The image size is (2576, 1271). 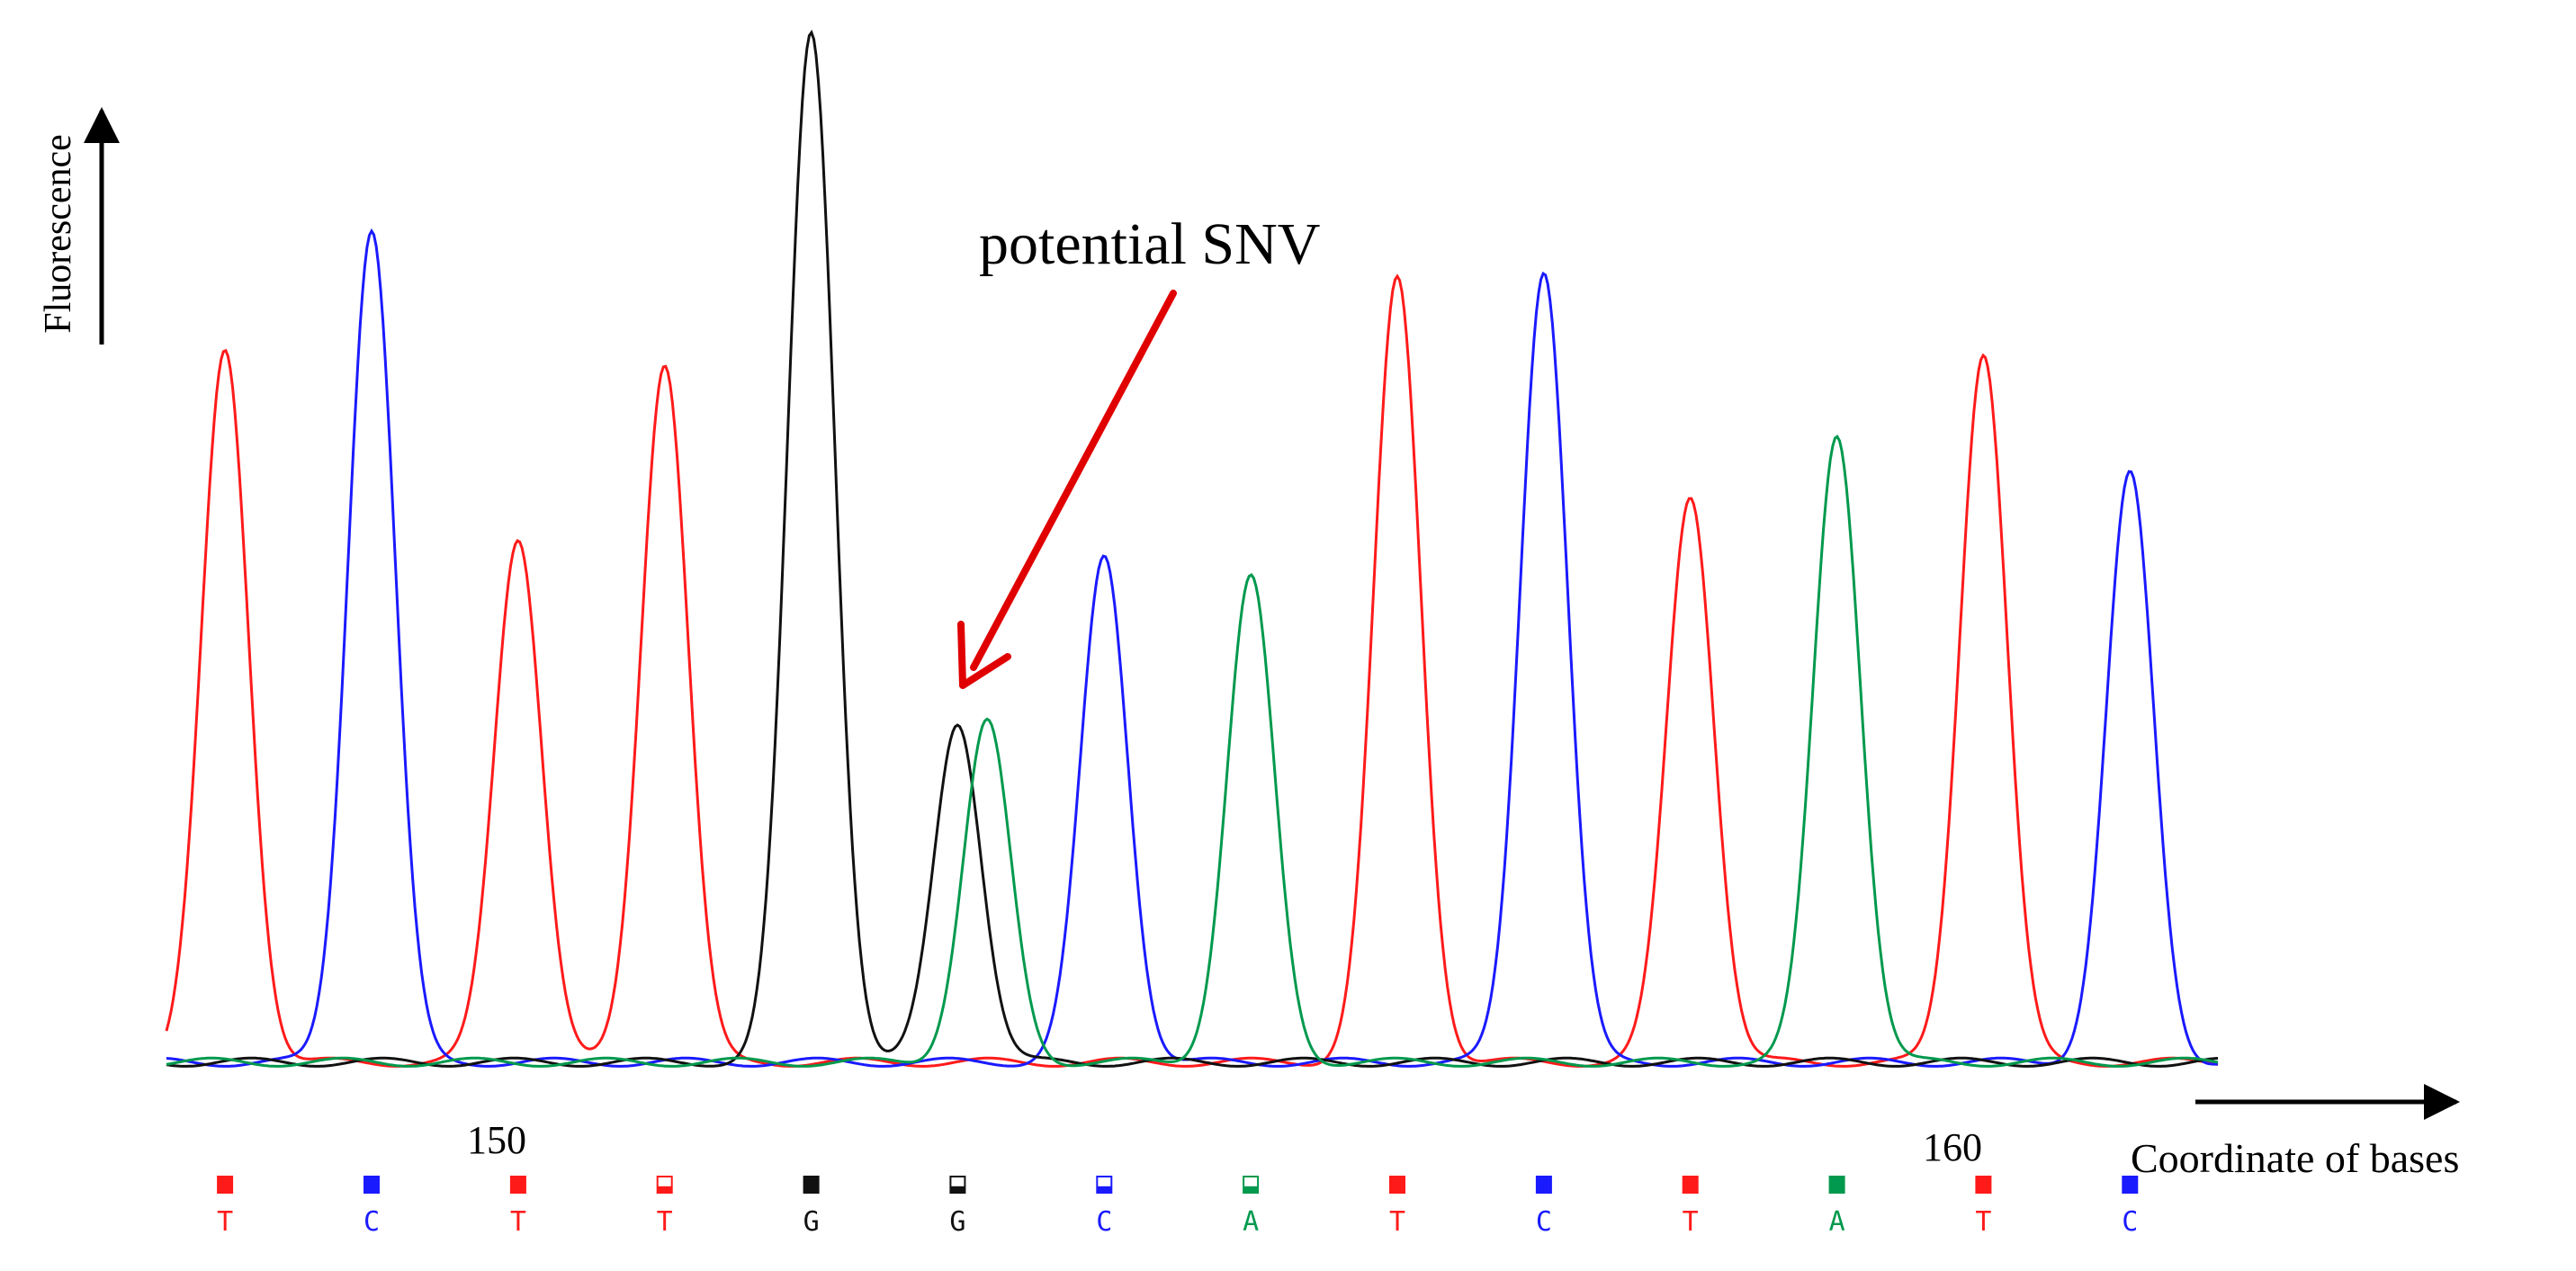 What do you see at coordinates (1983, 1222) in the screenshot?
I see `base-call-12: T` at bounding box center [1983, 1222].